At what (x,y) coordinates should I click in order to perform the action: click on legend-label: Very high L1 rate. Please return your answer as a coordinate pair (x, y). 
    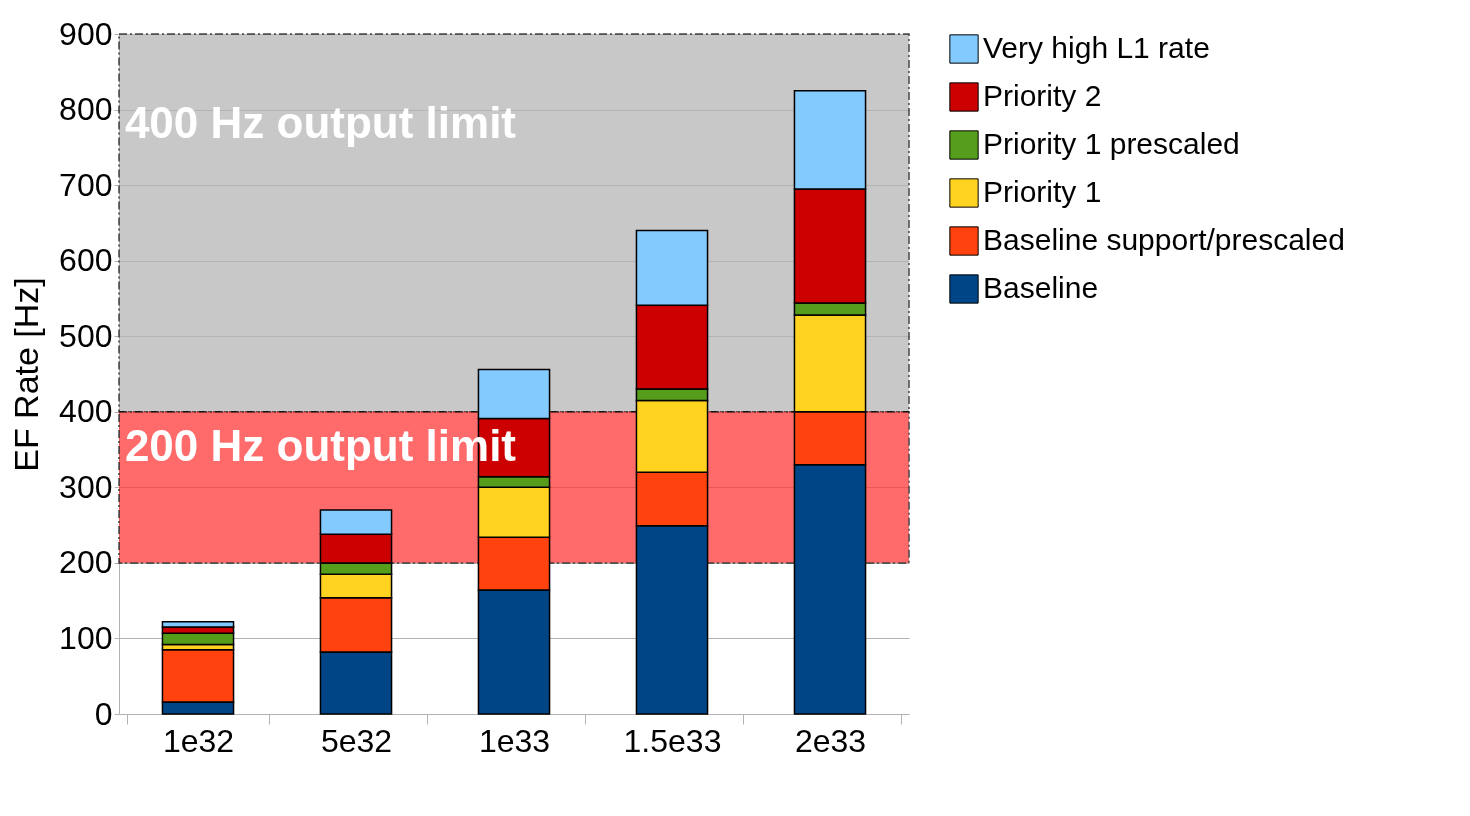
    Looking at the image, I should click on (1096, 47).